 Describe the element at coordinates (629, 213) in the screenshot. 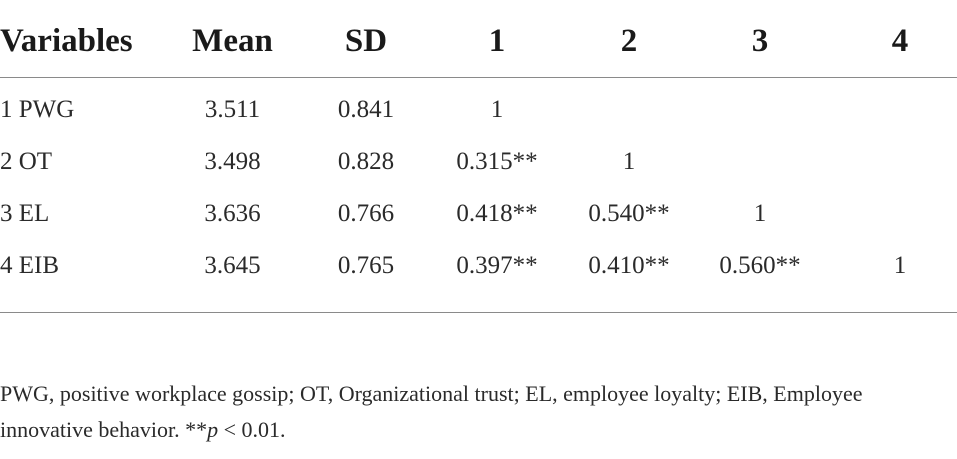

I see `row-corr-2: 0.540**` at that location.